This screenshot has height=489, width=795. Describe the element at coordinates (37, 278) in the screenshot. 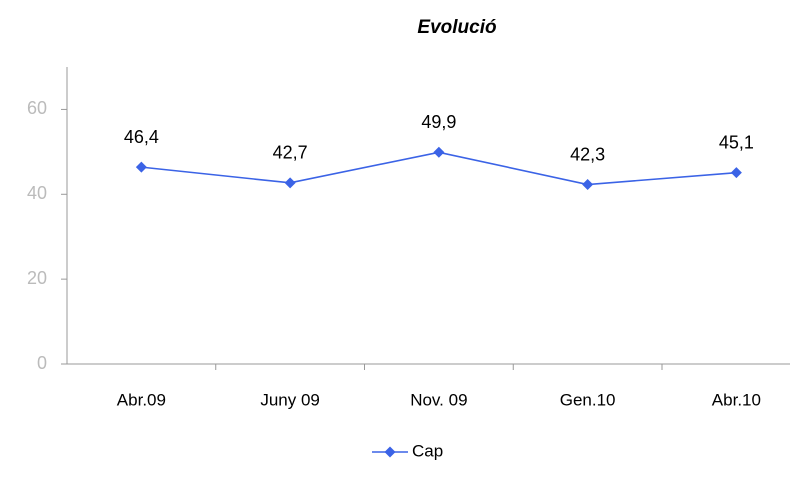

I see `y-tick-label: 20` at that location.